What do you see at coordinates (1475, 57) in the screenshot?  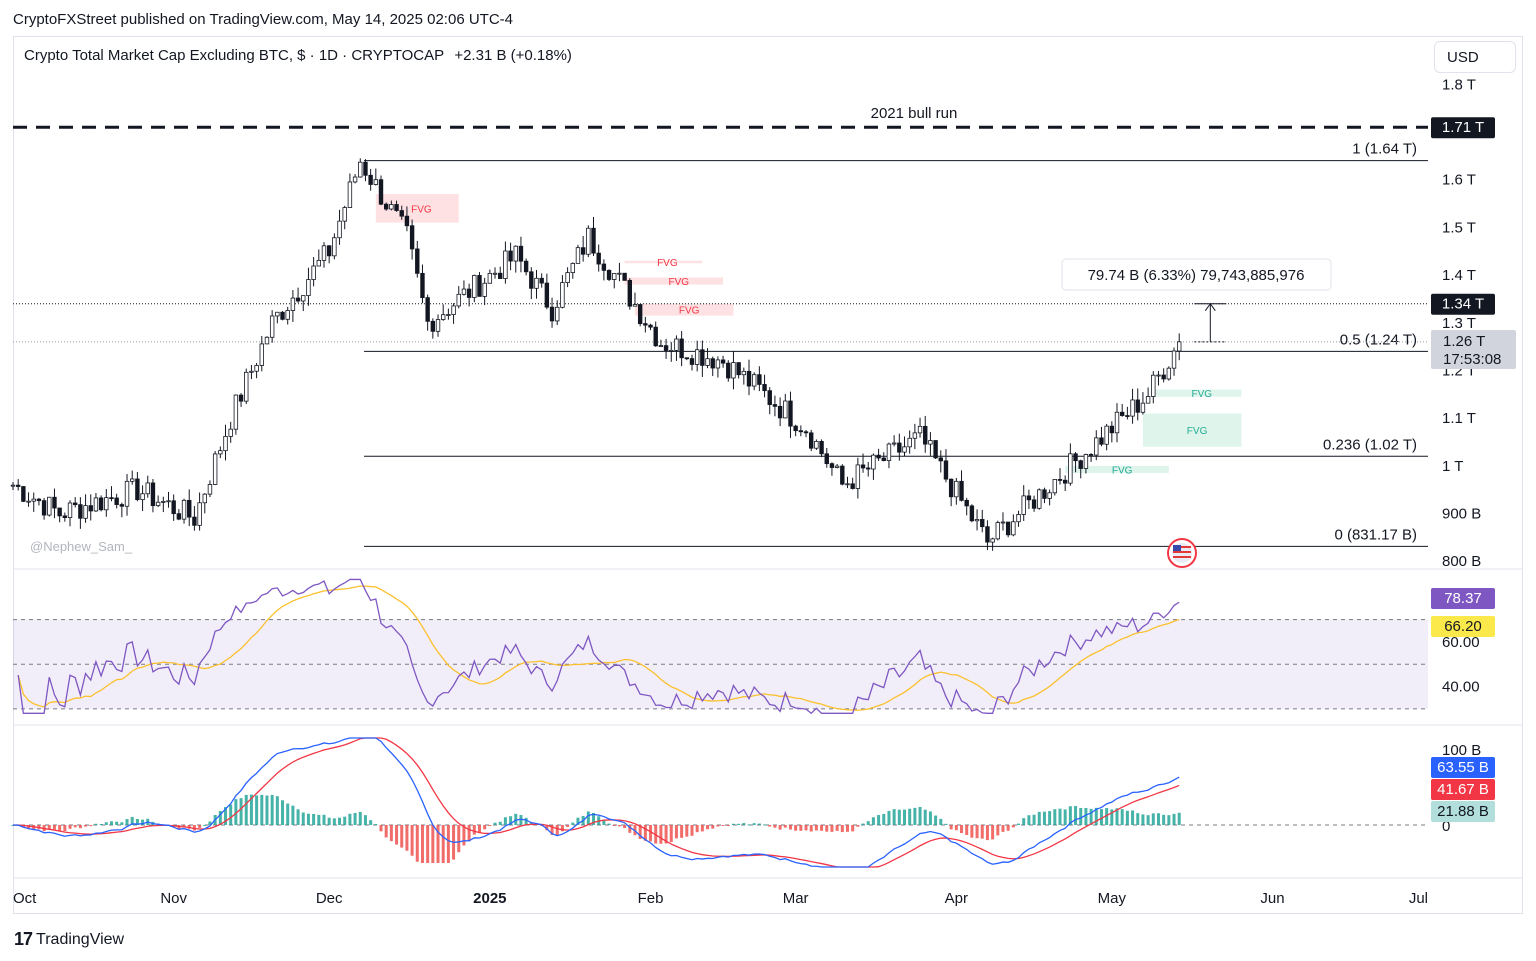 I see `currency-button: USD` at bounding box center [1475, 57].